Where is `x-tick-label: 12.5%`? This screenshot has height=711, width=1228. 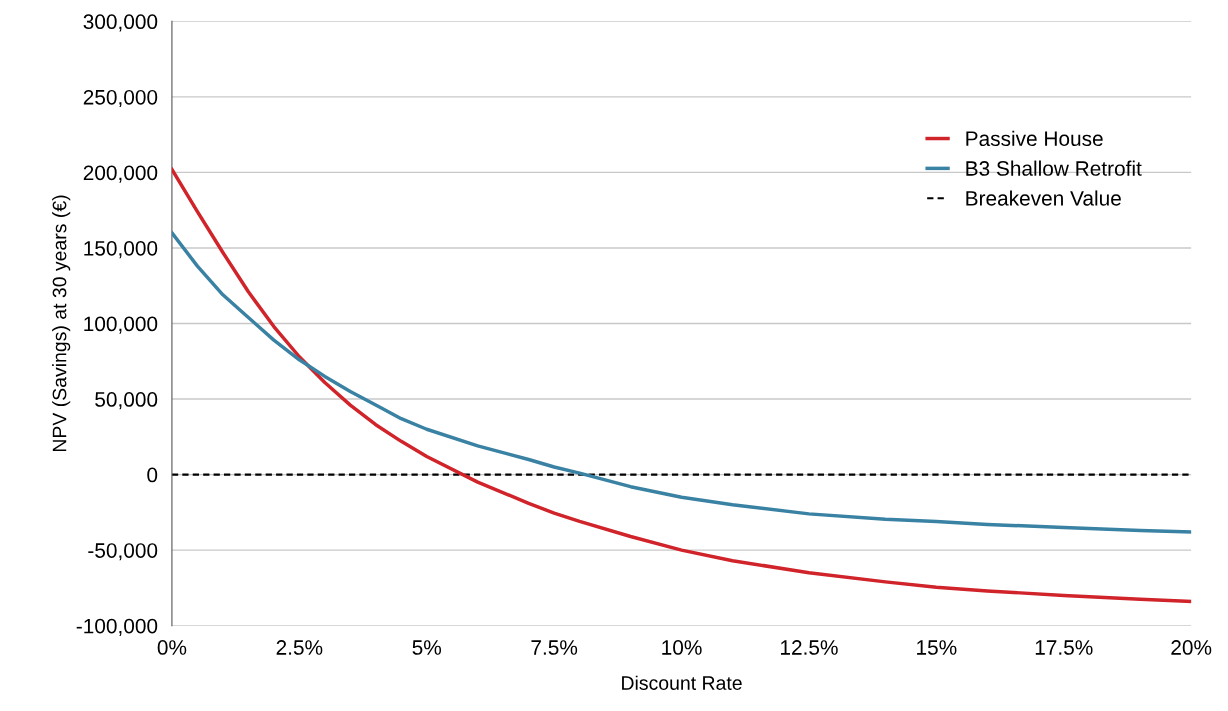 x-tick-label: 12.5% is located at coordinates (809, 647).